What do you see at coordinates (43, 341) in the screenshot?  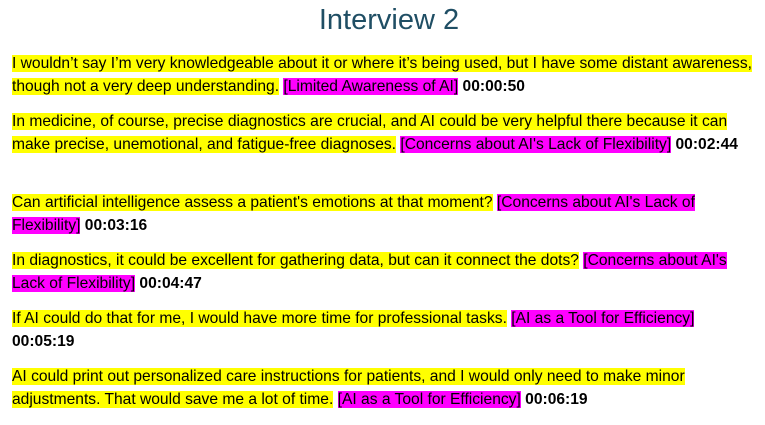 I see `timestamp: 00:05:19` at bounding box center [43, 341].